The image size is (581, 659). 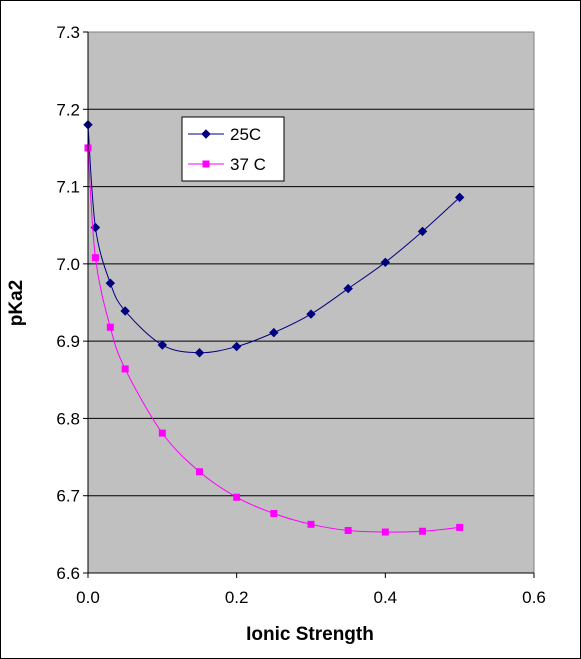 What do you see at coordinates (68, 496) in the screenshot?
I see `y-tick-label-1: 6.7` at bounding box center [68, 496].